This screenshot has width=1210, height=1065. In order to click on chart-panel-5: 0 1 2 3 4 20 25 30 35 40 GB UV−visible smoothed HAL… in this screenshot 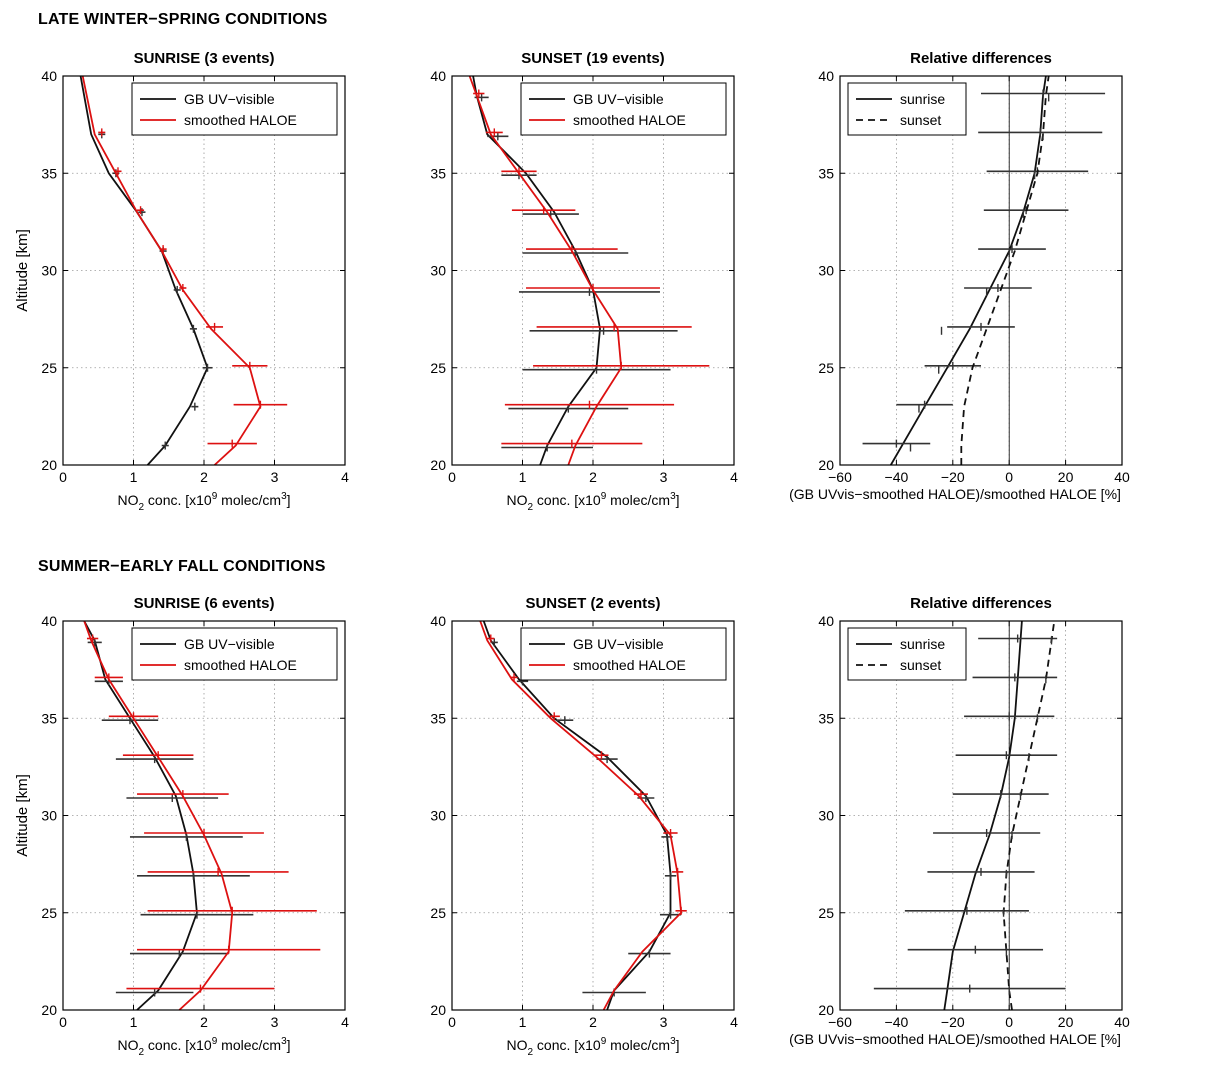, I will do `click(584, 826)`.